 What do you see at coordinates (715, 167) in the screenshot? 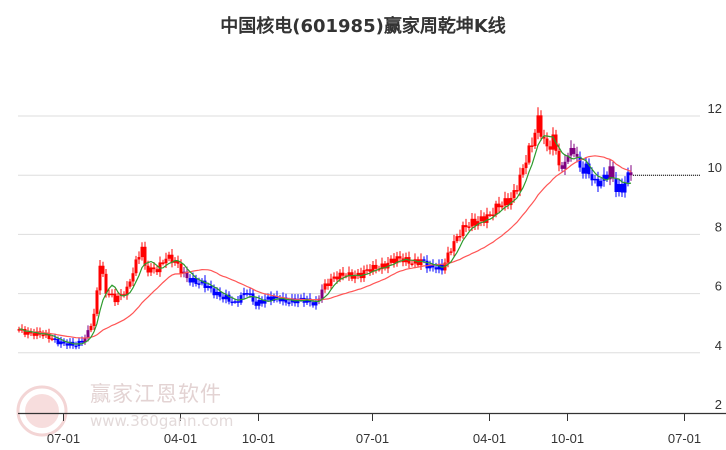
I see `y-tick-label: 10` at bounding box center [715, 167].